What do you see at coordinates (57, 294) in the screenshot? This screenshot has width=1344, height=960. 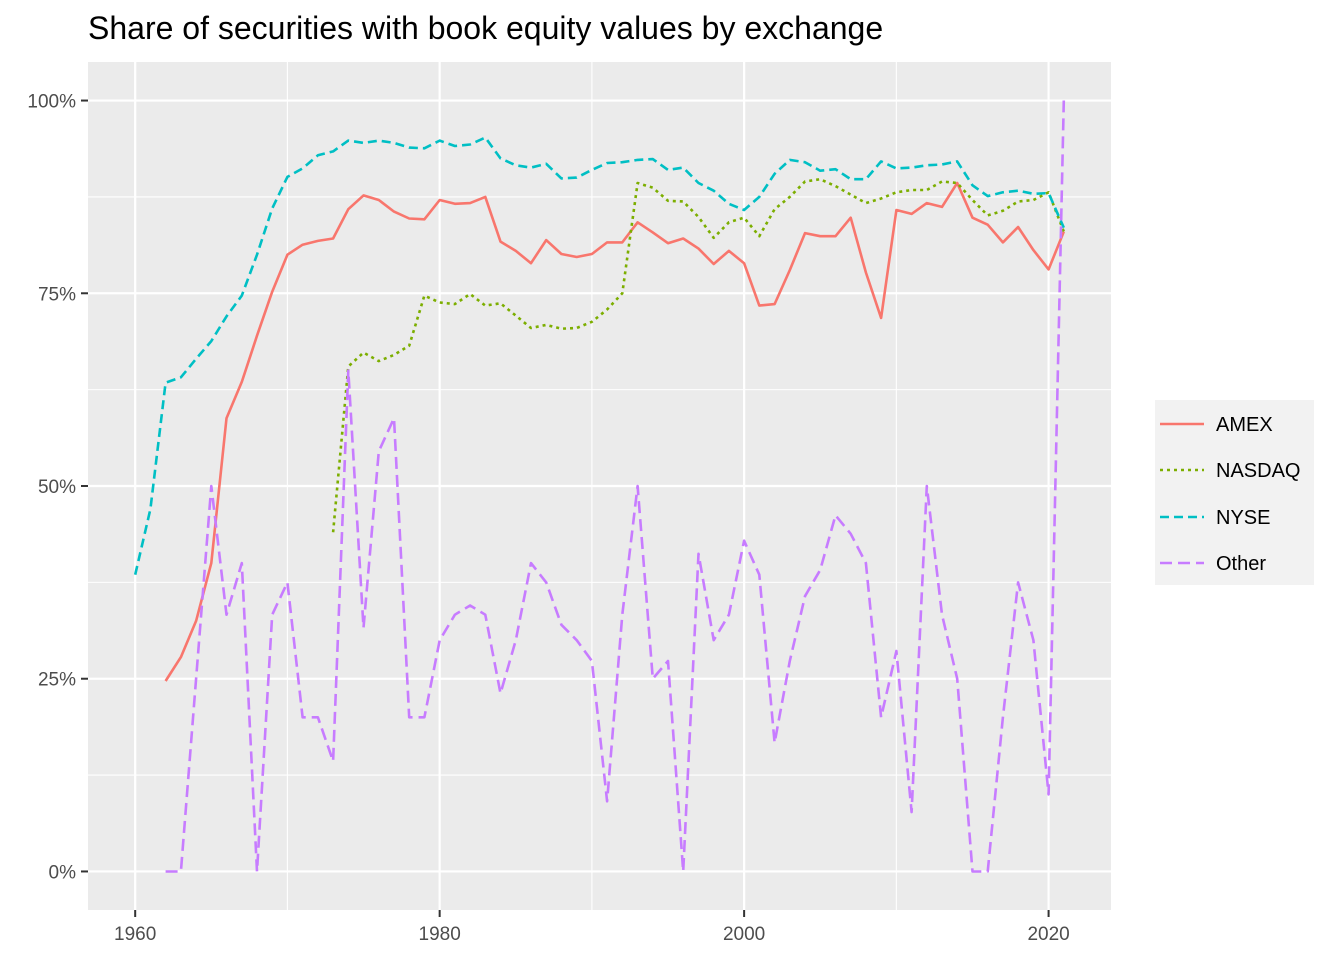 I see `y-tick-label: 75%` at bounding box center [57, 294].